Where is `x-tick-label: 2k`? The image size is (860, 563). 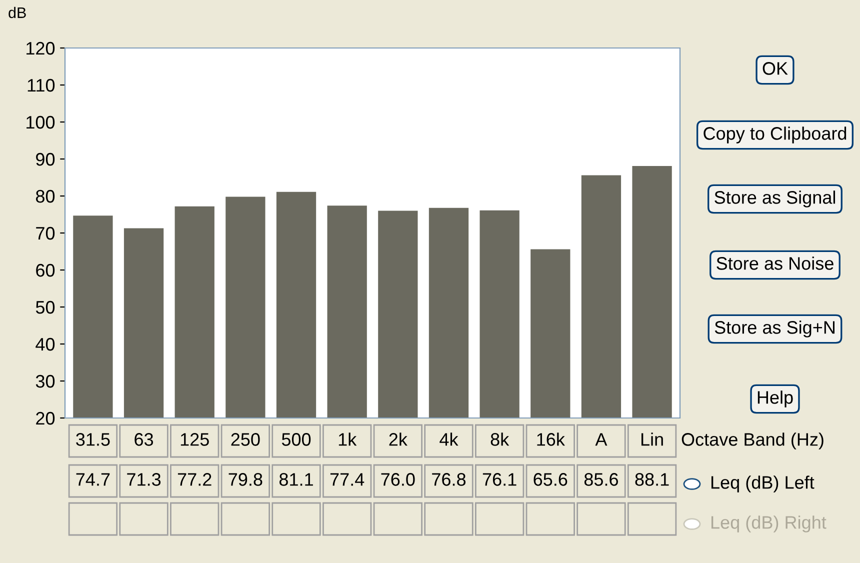
x-tick-label: 2k is located at coordinates (398, 439).